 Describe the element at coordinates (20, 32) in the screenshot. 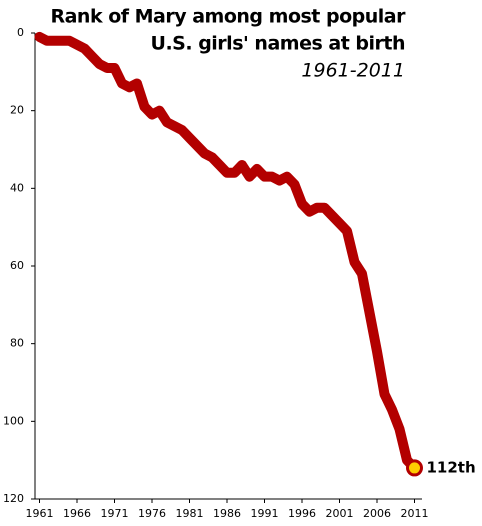

I see `y-tick-label: 0` at that location.